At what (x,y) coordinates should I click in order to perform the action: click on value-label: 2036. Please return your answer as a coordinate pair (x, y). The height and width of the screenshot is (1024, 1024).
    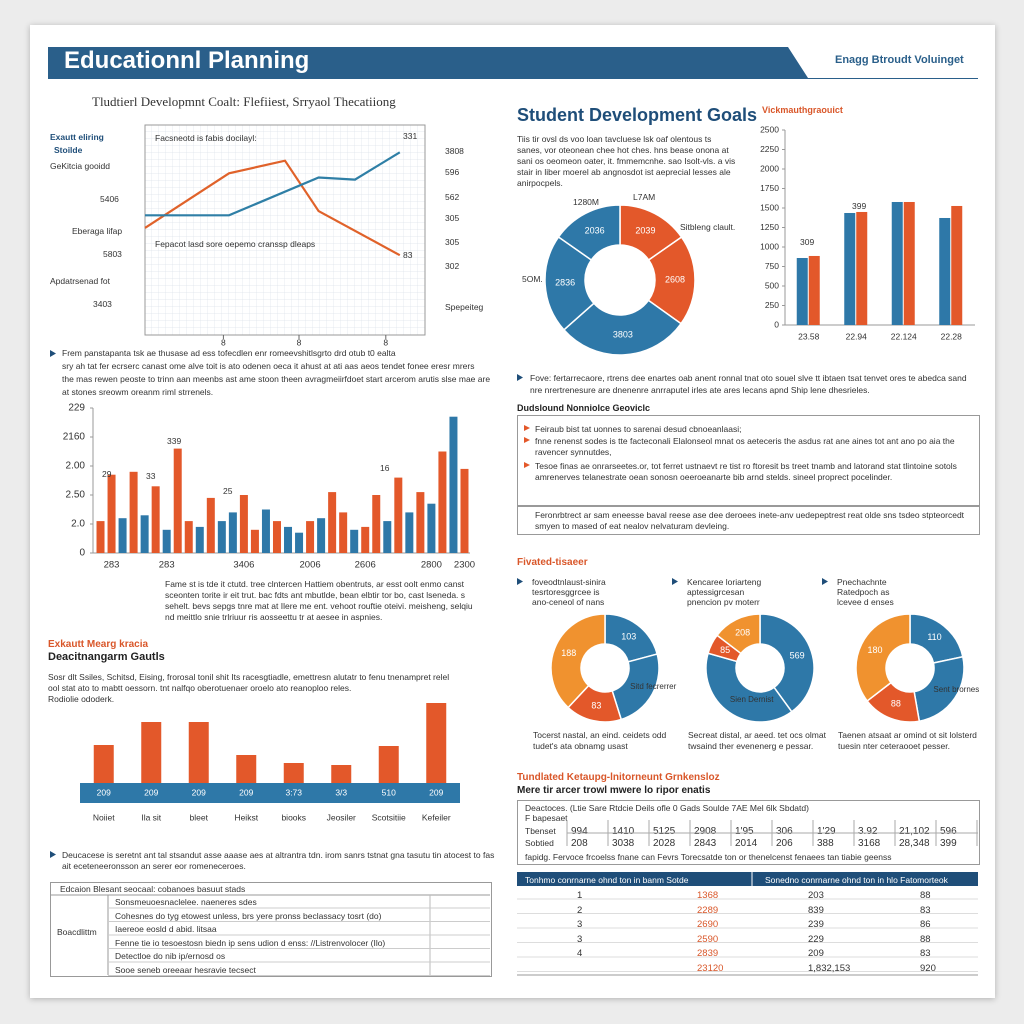
    Looking at the image, I should click on (595, 231).